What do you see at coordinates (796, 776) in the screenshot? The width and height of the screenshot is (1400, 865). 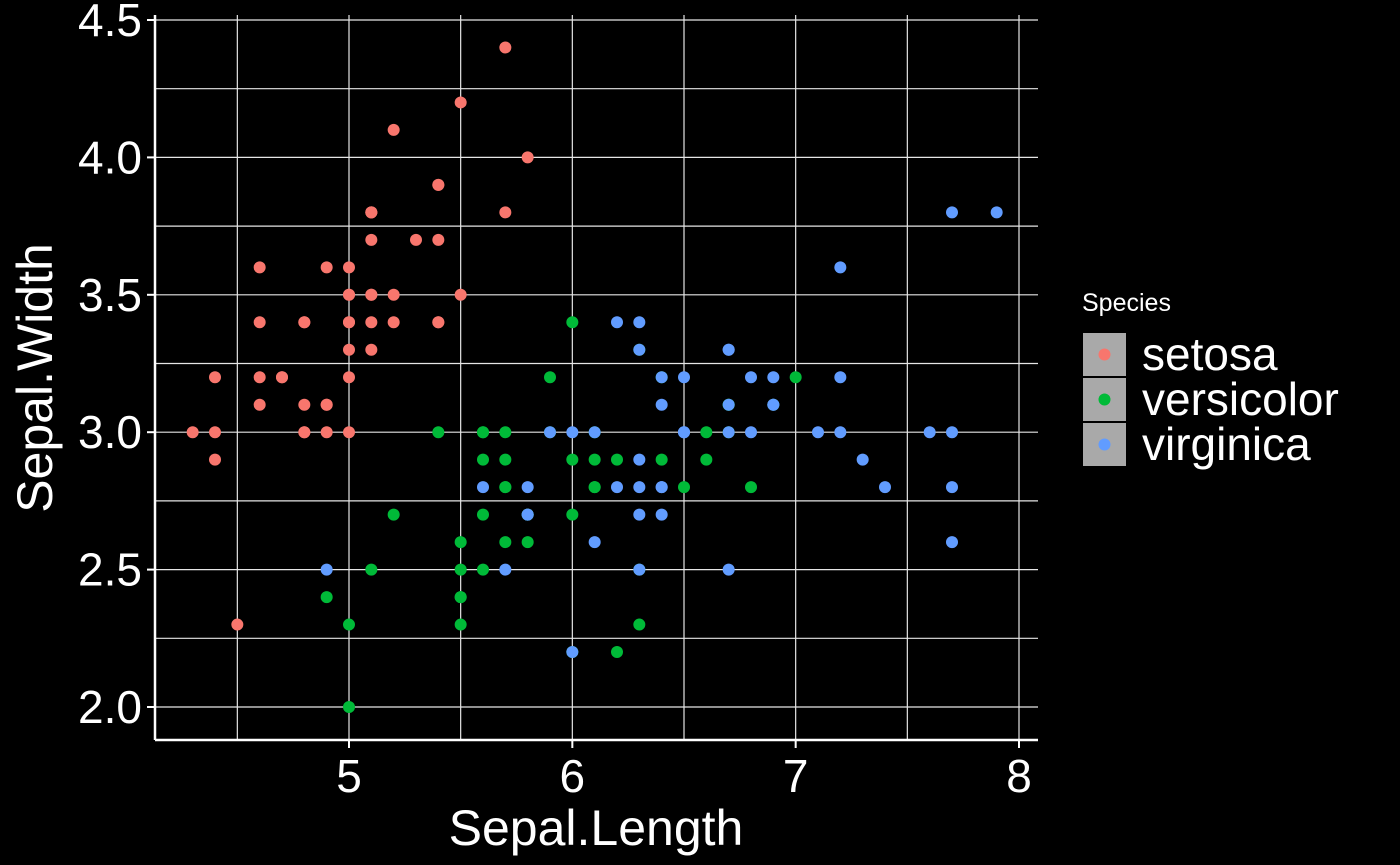 I see `x-tick-label: 7` at bounding box center [796, 776].